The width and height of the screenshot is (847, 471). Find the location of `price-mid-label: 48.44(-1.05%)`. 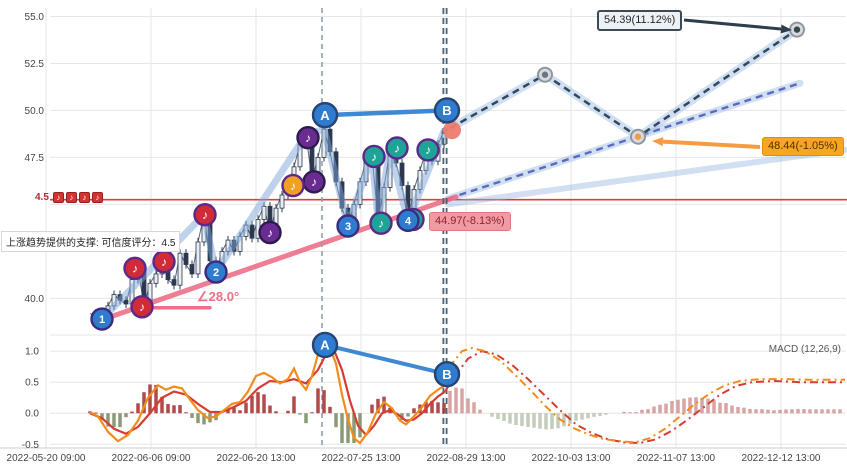

price-mid-label: 48.44(-1.05%) is located at coordinates (803, 146).